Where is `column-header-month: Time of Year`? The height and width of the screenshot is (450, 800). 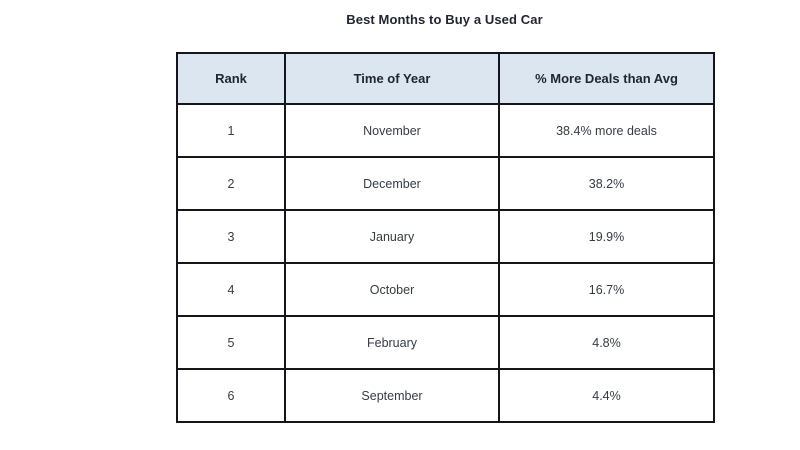 column-header-month: Time of Year is located at coordinates (392, 78).